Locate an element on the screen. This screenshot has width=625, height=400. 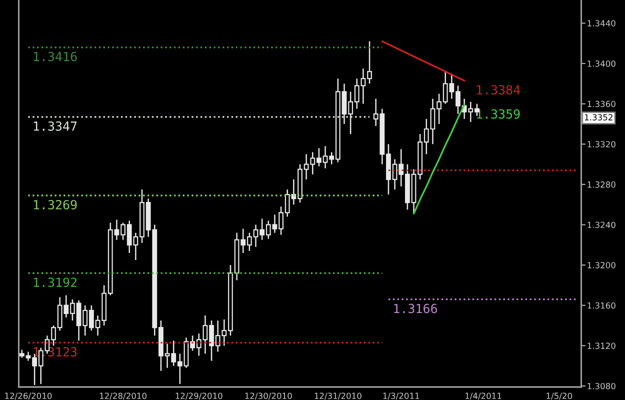
series-label: 1.3166 is located at coordinates (415, 309).